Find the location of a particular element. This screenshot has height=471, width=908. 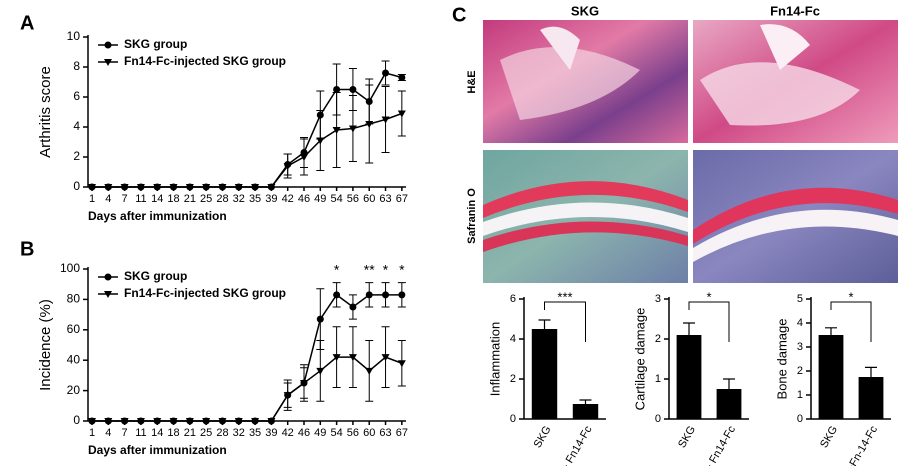

row-label: Safranin O is located at coordinates (472, 216).